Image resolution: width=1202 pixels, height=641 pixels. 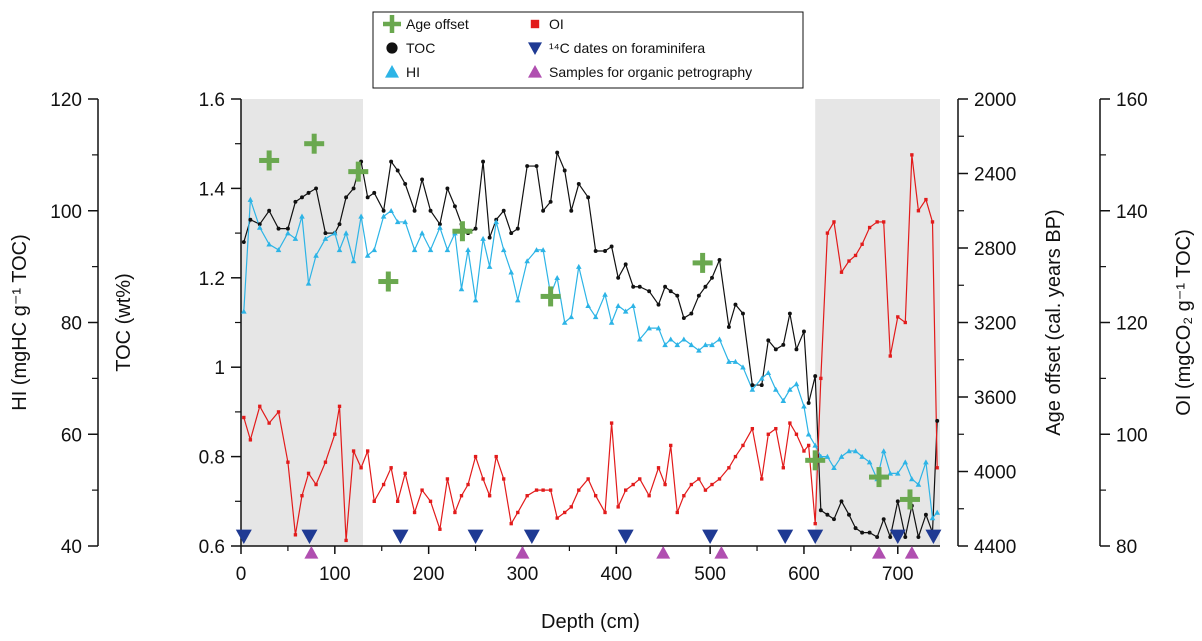 I want to click on toc-tick-label: 1.4, so click(x=212, y=189).